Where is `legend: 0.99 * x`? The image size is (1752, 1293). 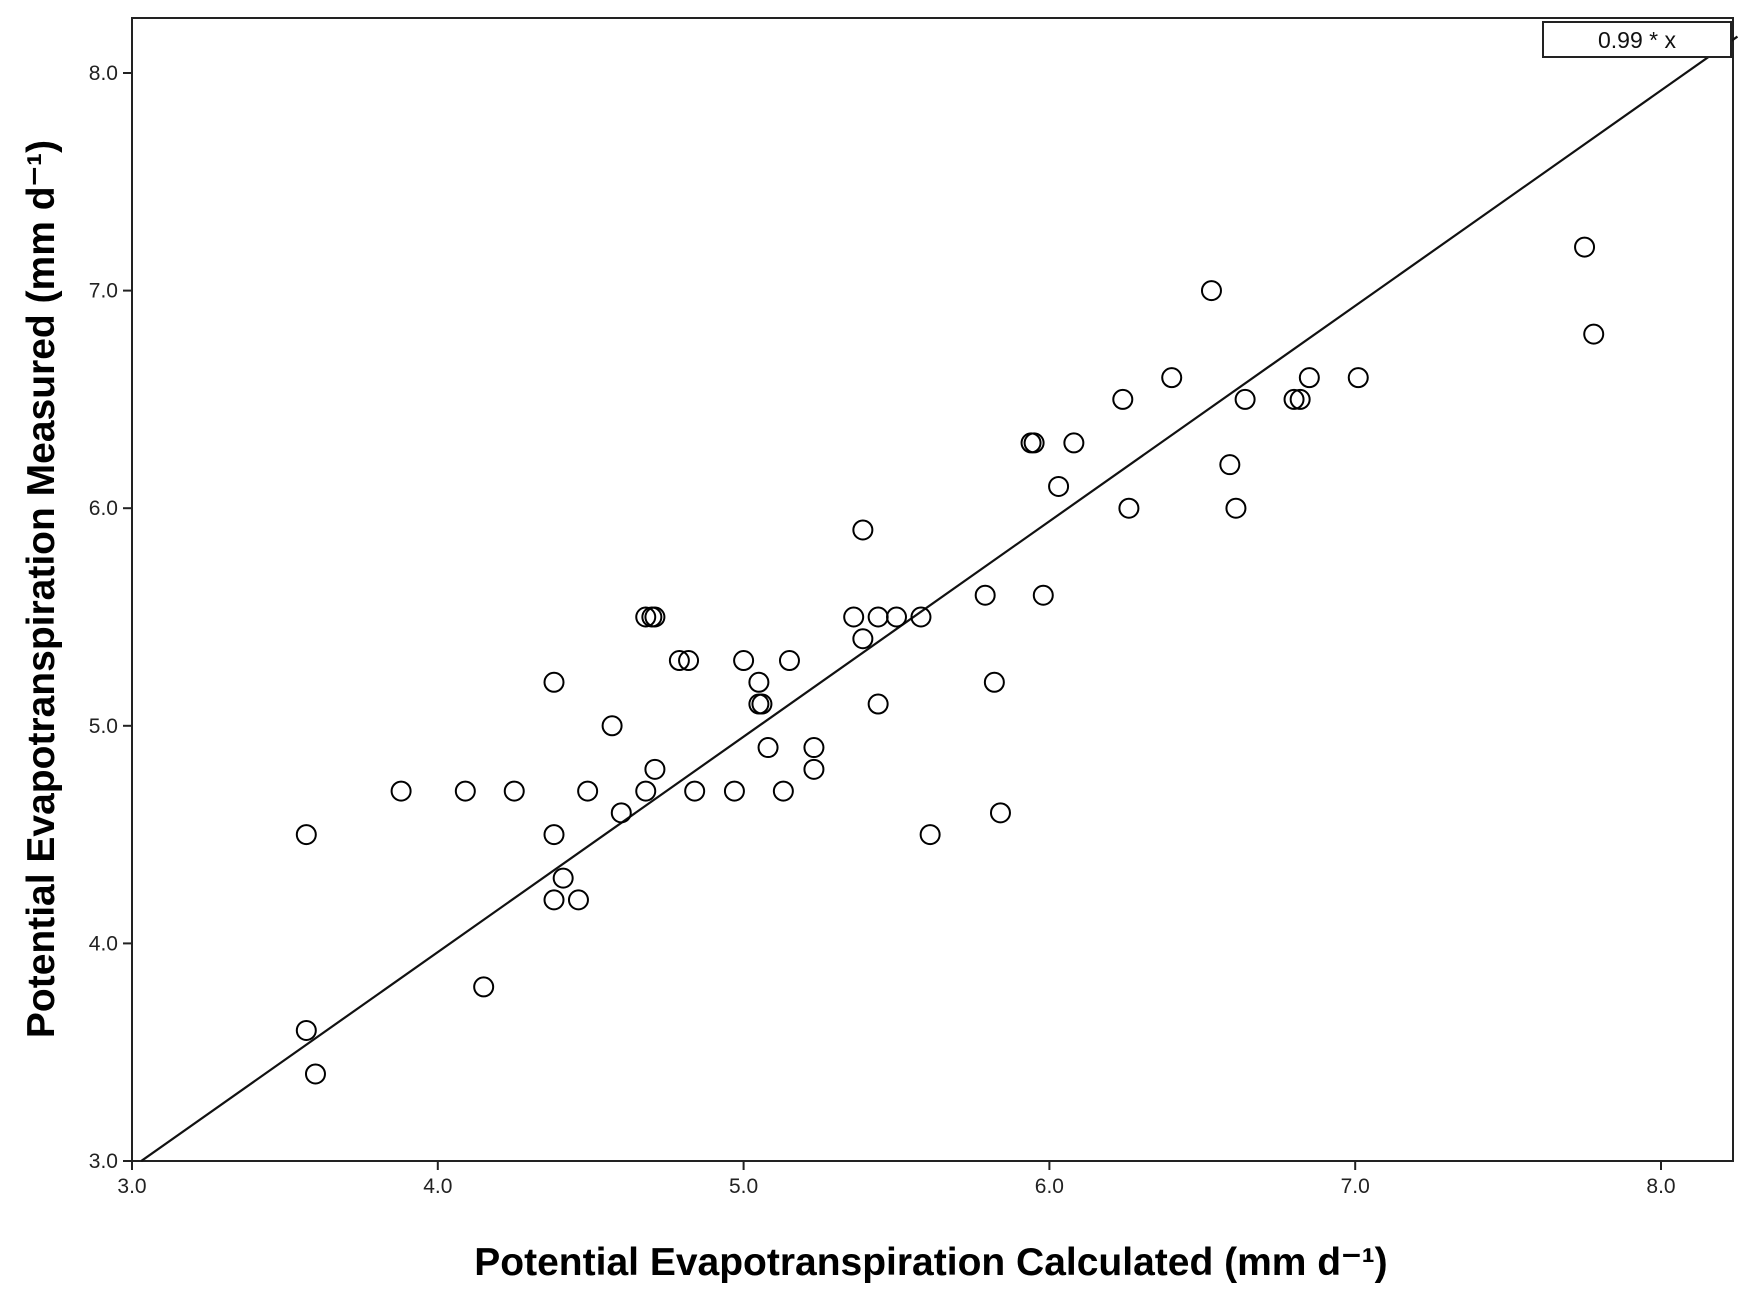 legend: 0.99 * x is located at coordinates (1637, 39).